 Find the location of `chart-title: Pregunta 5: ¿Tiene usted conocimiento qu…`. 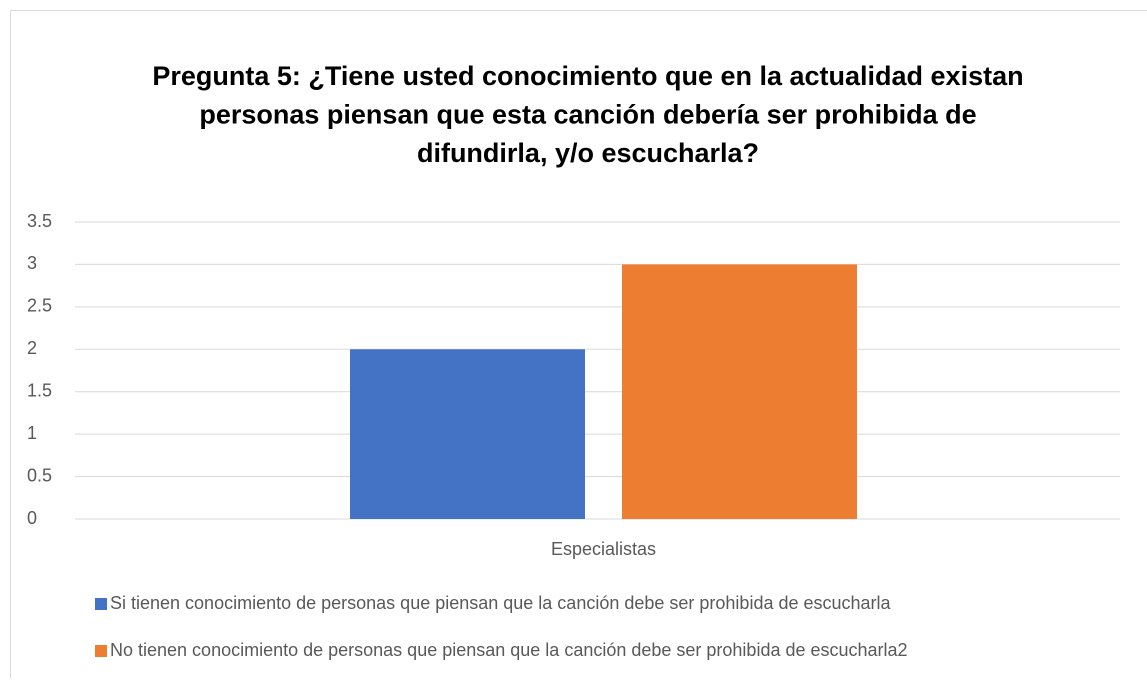

chart-title: Pregunta 5: ¿Tiene usted conocimiento qu… is located at coordinates (587, 76).